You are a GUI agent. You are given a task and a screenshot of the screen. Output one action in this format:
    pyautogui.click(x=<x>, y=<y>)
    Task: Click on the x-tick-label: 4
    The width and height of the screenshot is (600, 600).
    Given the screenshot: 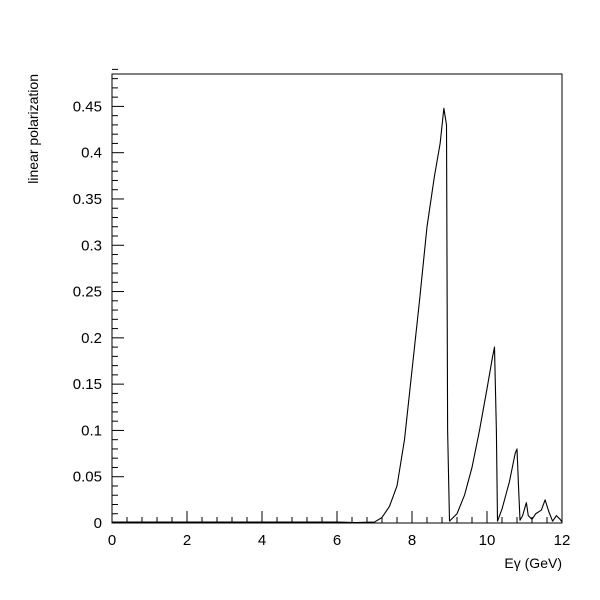 What is the action you would take?
    pyautogui.click(x=262, y=540)
    